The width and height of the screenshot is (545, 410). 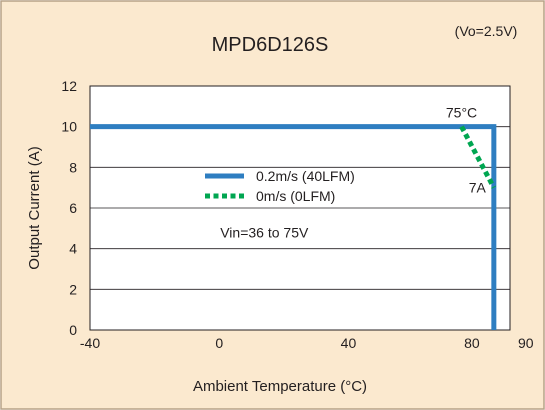 I want to click on y-axis-label: Output Current (A), so click(x=34, y=207).